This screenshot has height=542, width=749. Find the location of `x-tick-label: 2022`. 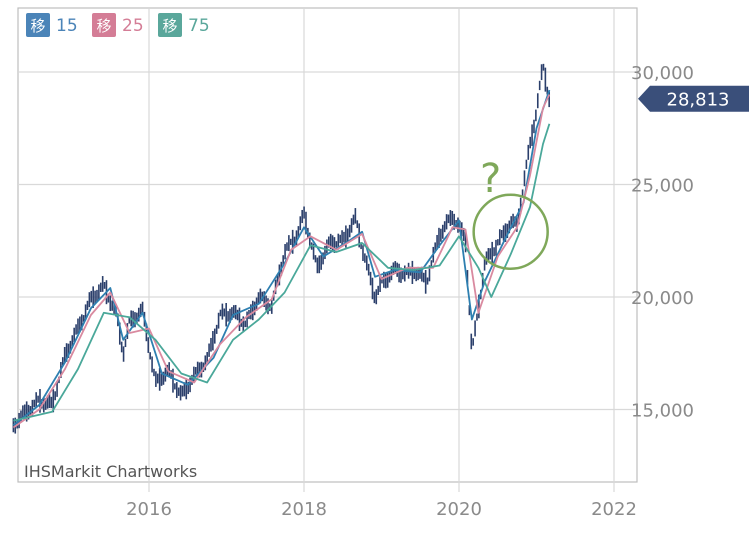

x-tick-label: 2022 is located at coordinates (614, 509).